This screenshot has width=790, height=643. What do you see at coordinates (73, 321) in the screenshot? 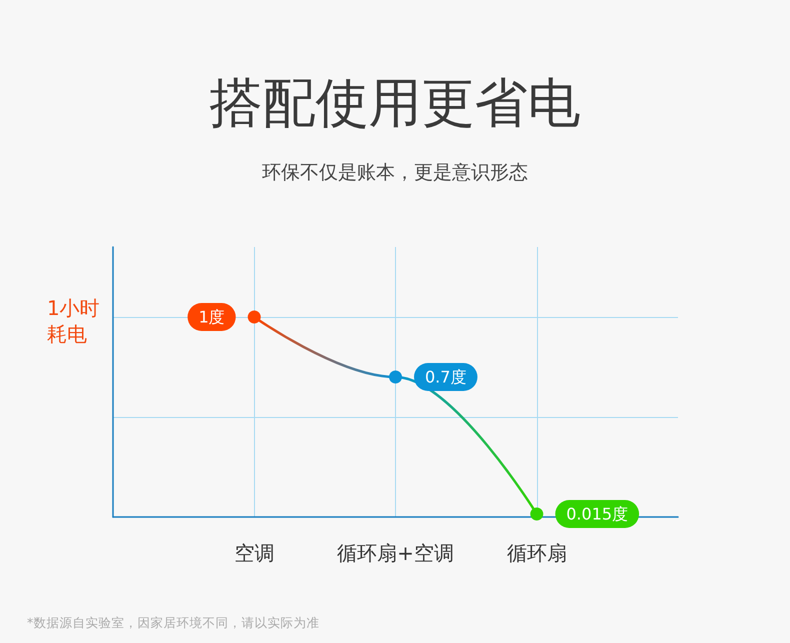
I see `y-axis-title: 1小时耗电` at bounding box center [73, 321].